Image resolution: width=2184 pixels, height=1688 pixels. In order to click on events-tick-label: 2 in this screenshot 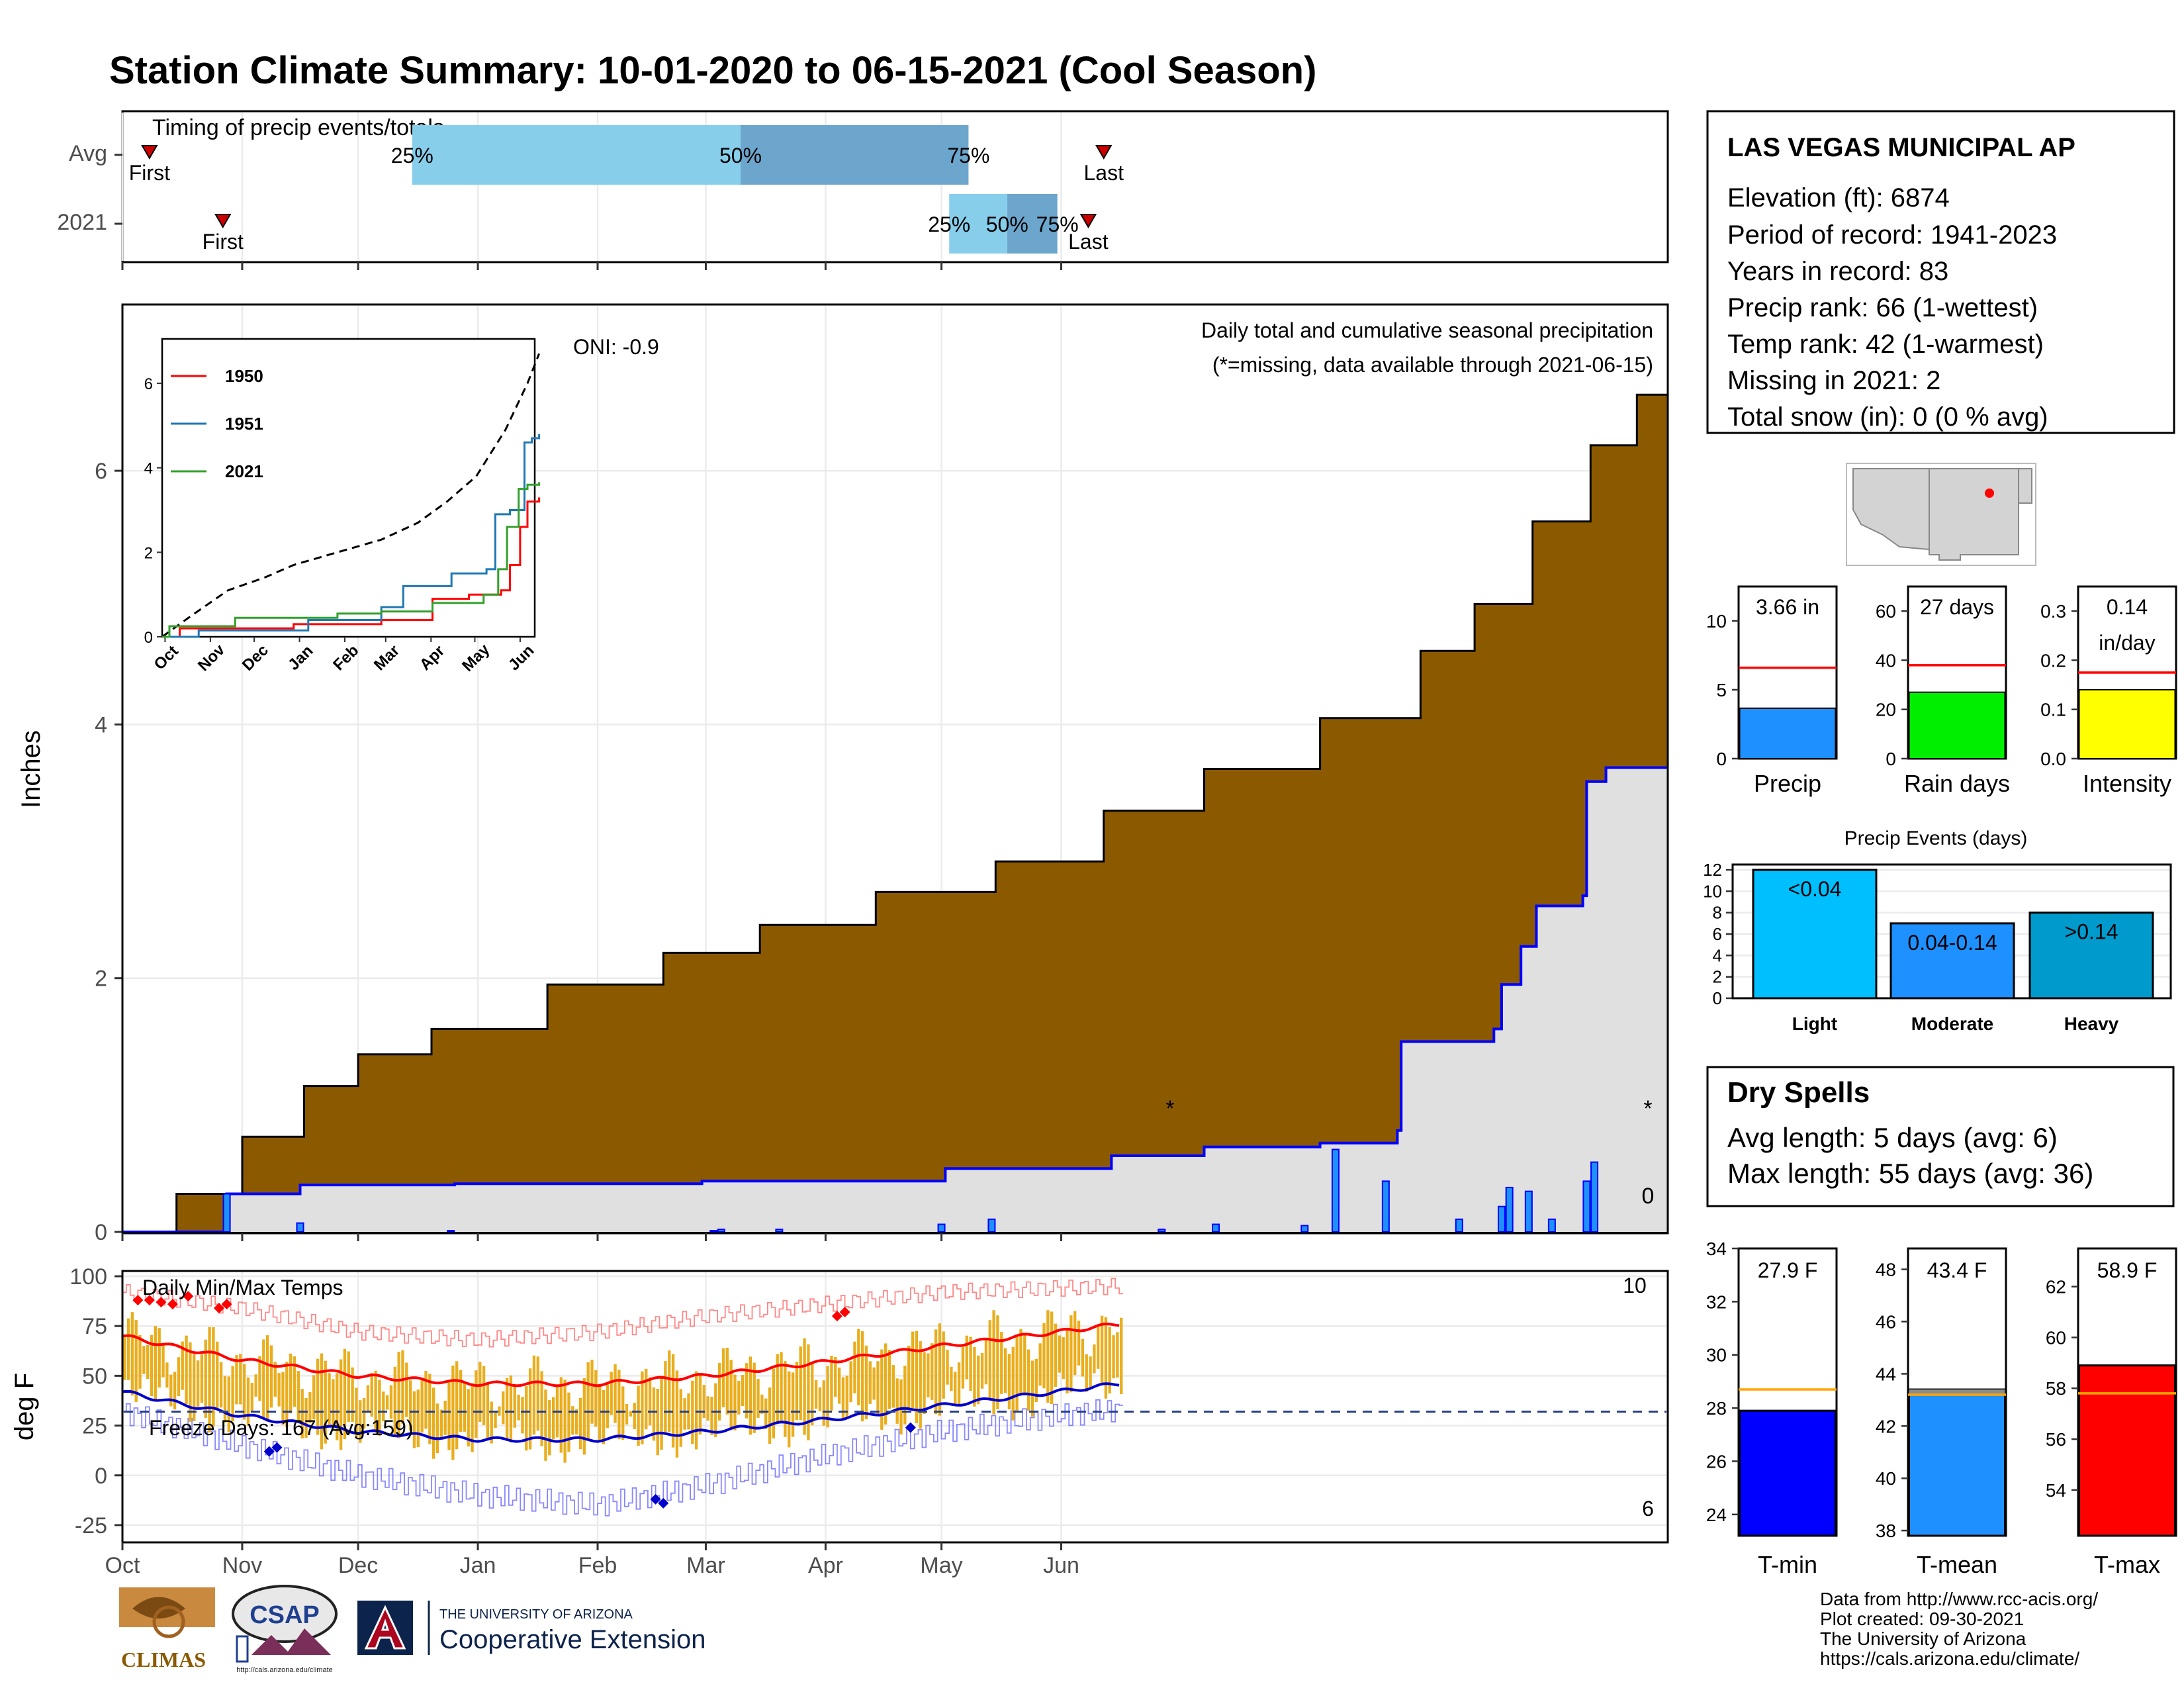, I will do `click(1718, 977)`.